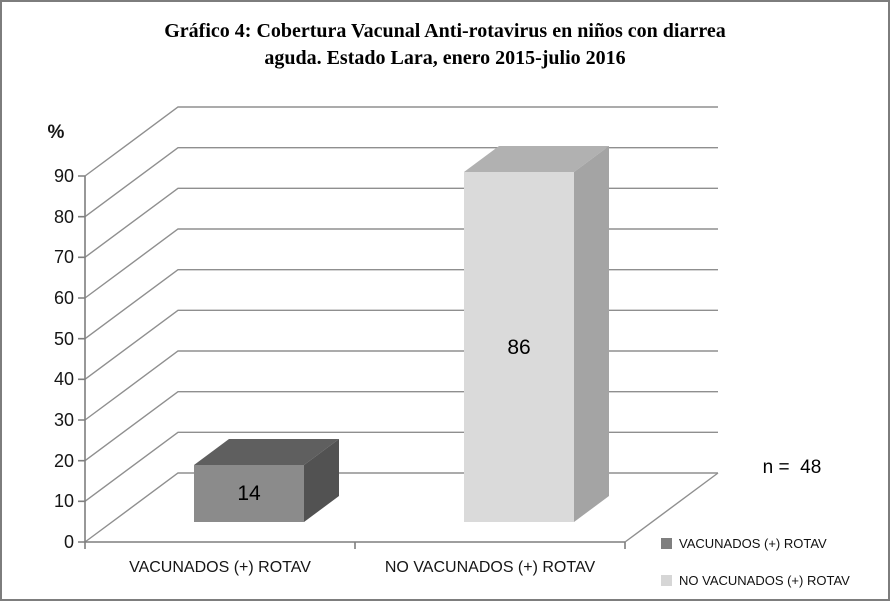  I want to click on x-axis-ticks, so click(355, 545).